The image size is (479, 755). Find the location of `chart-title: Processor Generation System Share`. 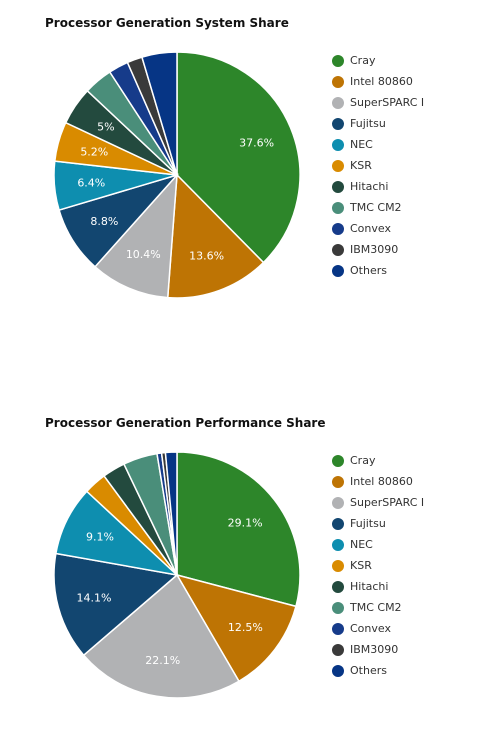

chart-title: Processor Generation System Share is located at coordinates (167, 23).